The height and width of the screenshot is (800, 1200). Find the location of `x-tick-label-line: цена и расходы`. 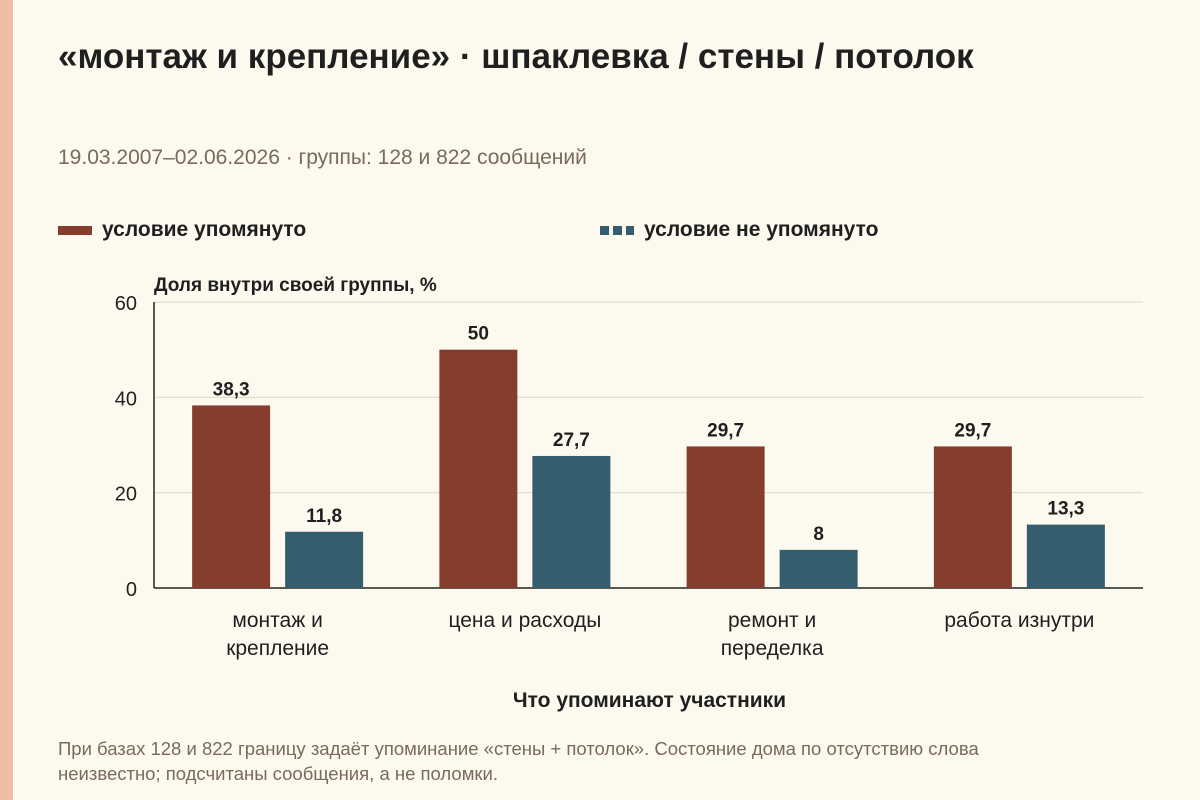

x-tick-label-line: цена и расходы is located at coordinates (524, 620).